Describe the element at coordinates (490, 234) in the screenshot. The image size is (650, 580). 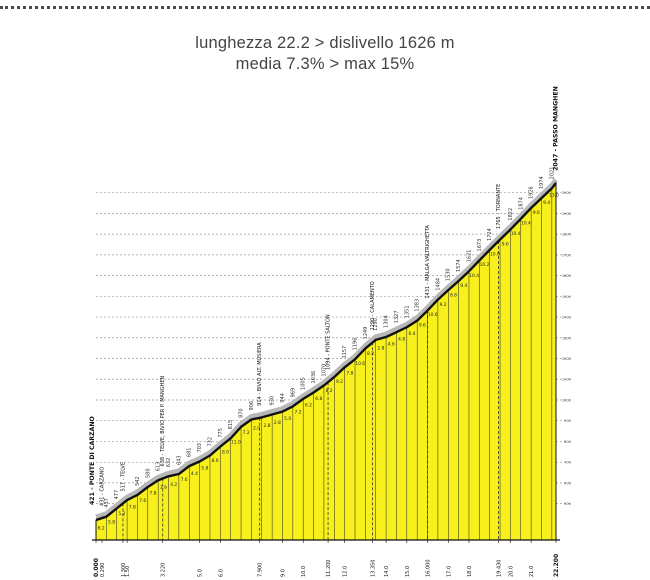
I see `elevation-label: 1724` at that location.